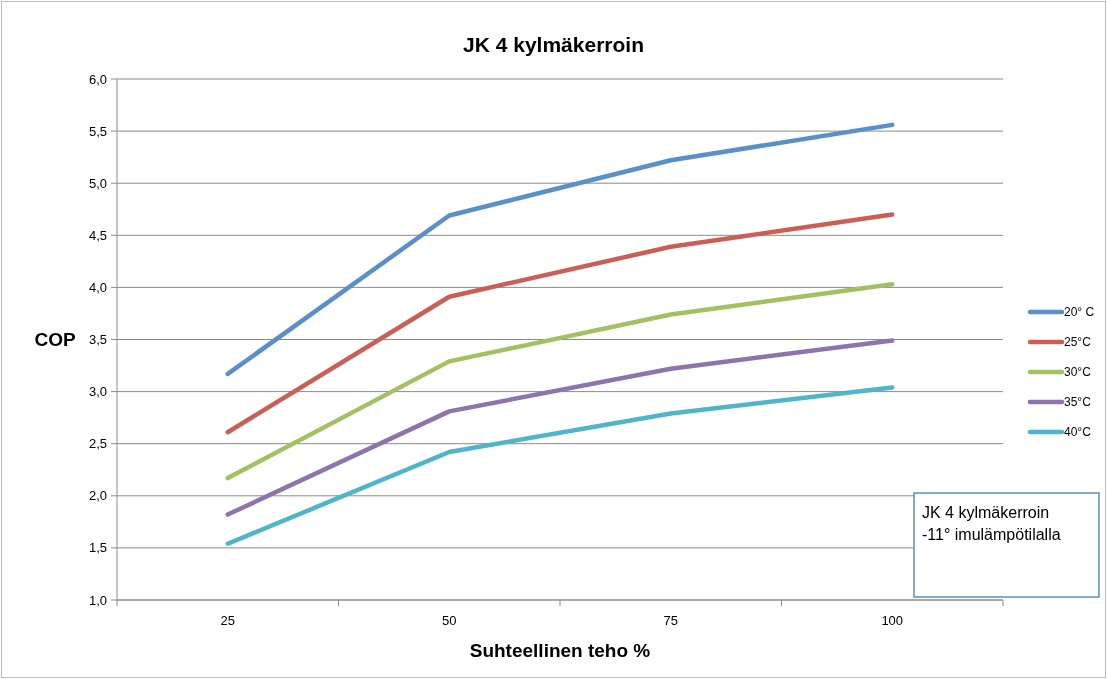  Describe the element at coordinates (560, 465) in the screenshot. I see `line-series` at that location.